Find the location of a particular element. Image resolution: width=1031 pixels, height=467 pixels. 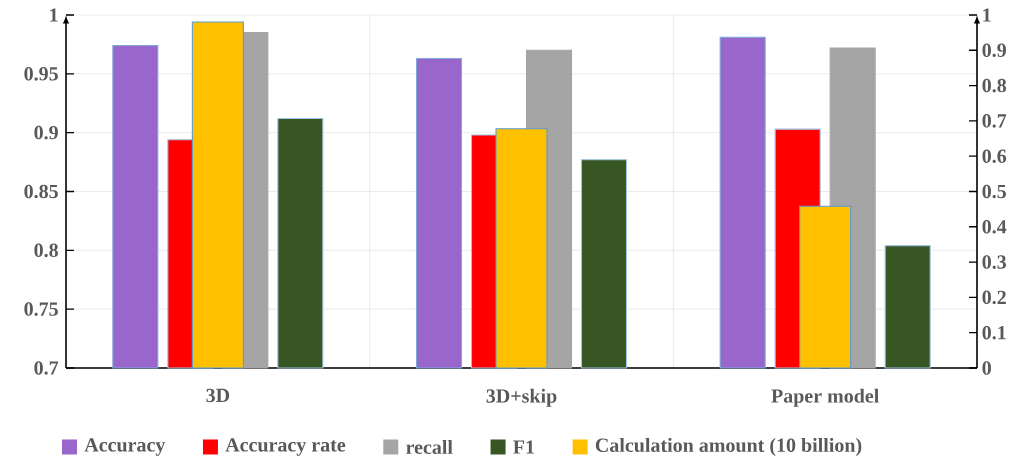

y2-tick-label: 1 is located at coordinates (987, 15).